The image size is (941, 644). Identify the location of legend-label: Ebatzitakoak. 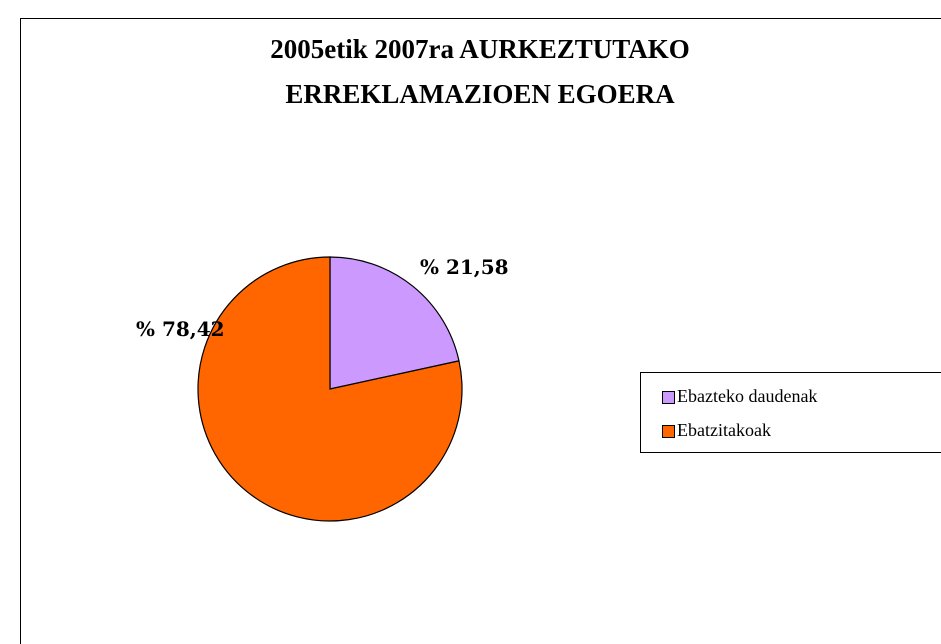
(724, 430).